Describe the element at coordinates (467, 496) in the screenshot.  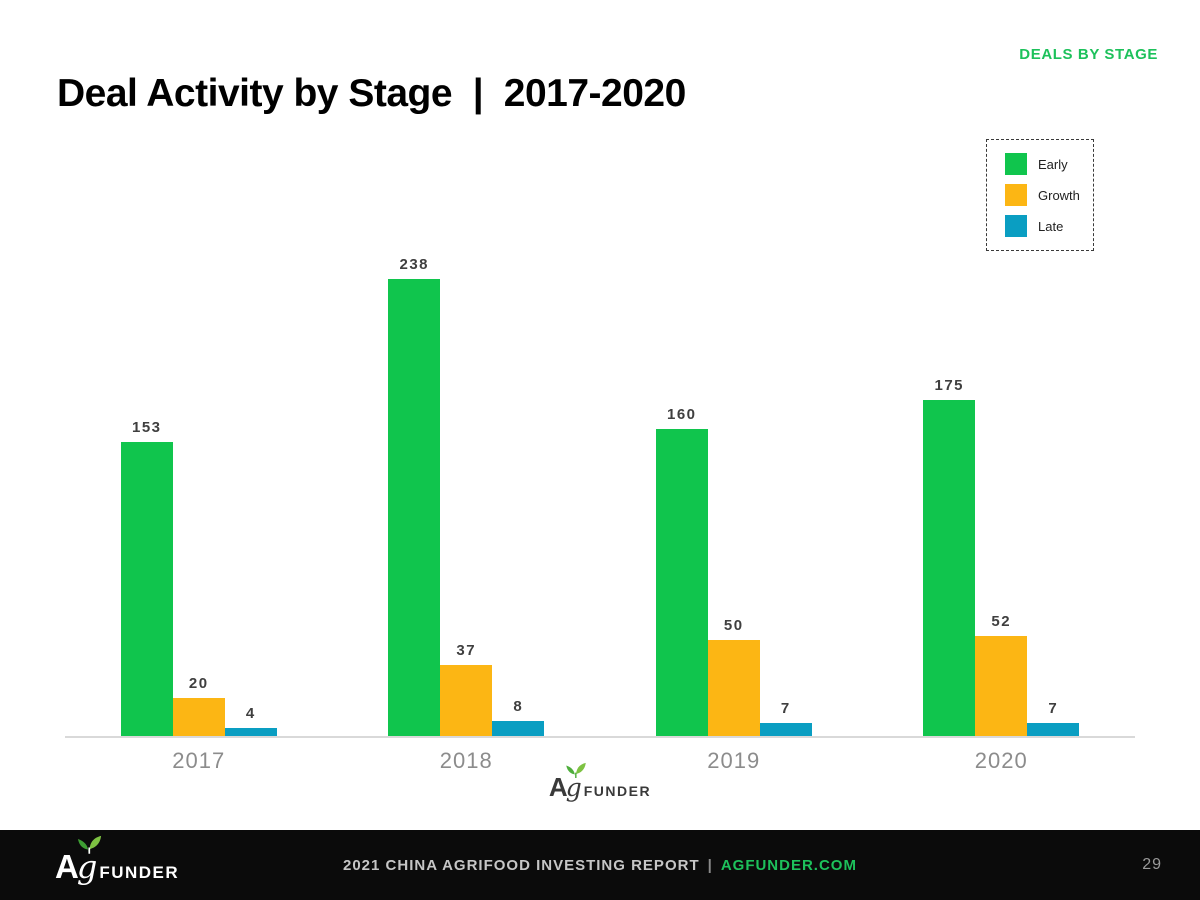
I see `bar-group-2018: 238 37 8` at that location.